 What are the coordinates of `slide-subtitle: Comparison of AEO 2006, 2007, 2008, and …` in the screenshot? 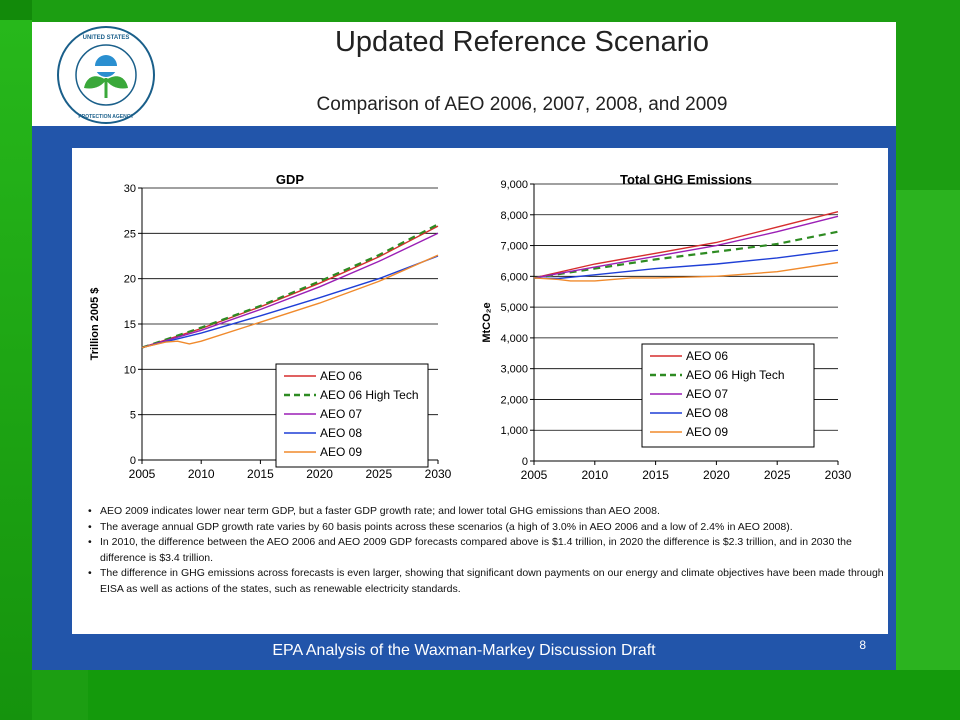 It's located at (522, 104).